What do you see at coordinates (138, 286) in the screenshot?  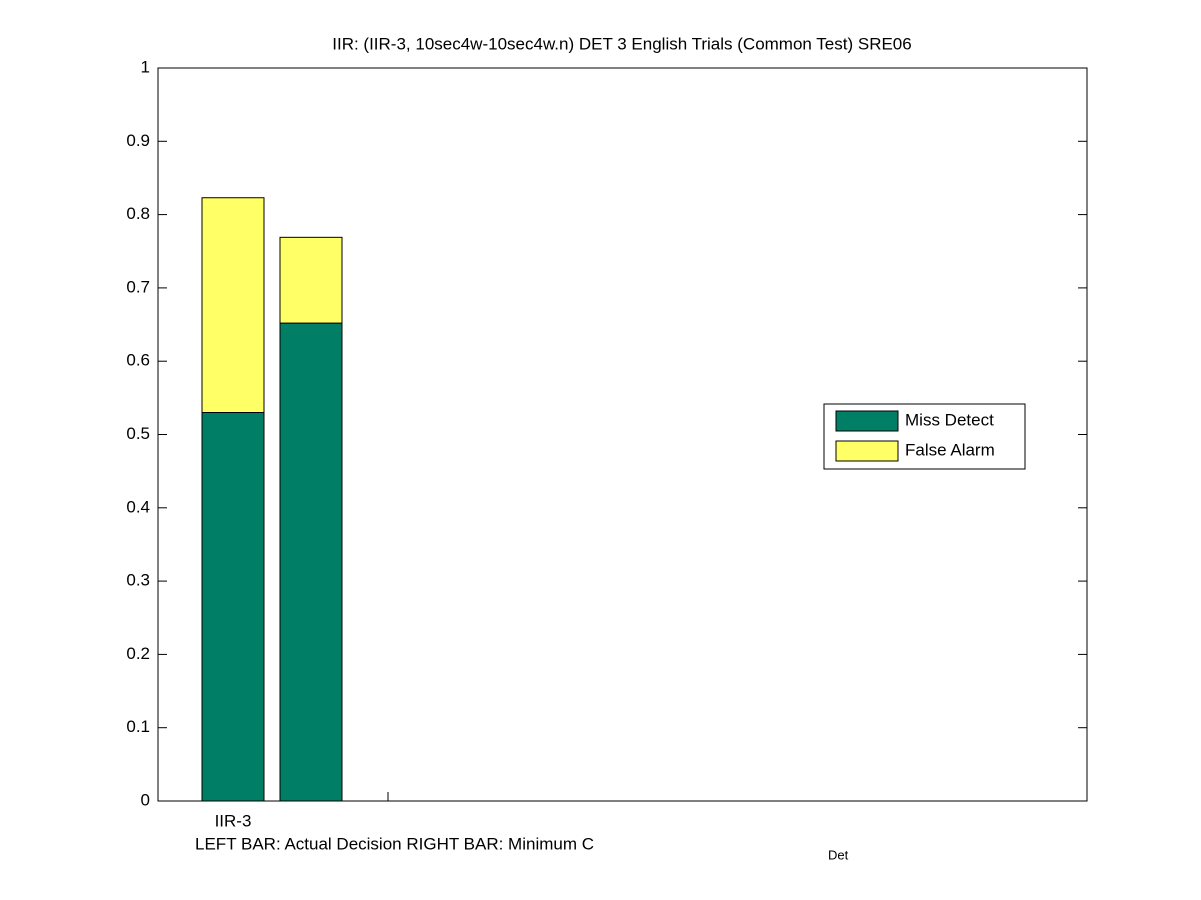 I see `y-tick-label: 0.7` at bounding box center [138, 286].